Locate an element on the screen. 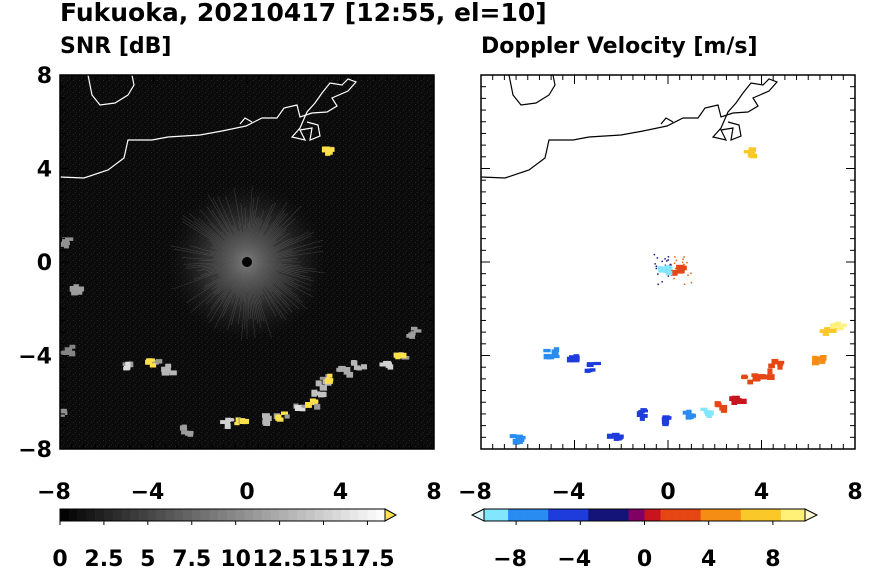 The height and width of the screenshot is (570, 870). colorbar-tick-label: 4 is located at coordinates (708, 558).